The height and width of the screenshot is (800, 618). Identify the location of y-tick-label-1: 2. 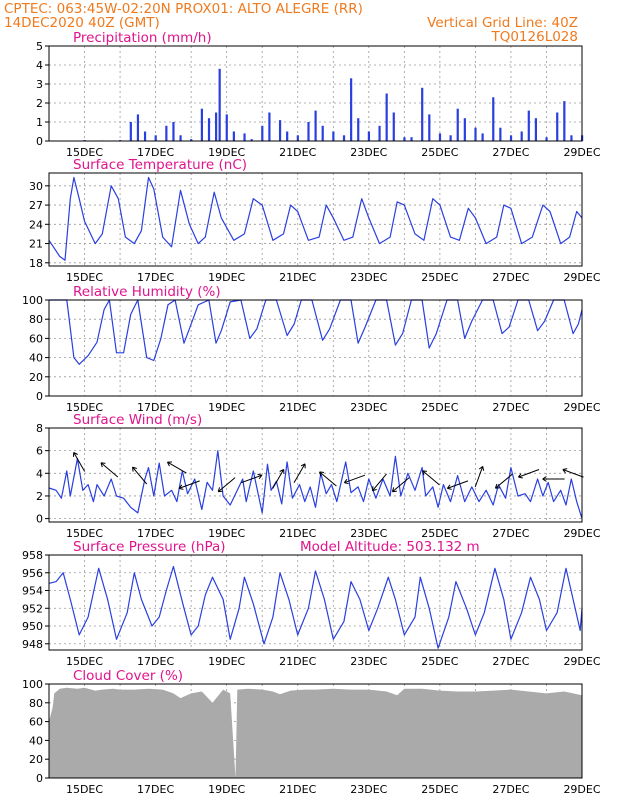
(39, 496).